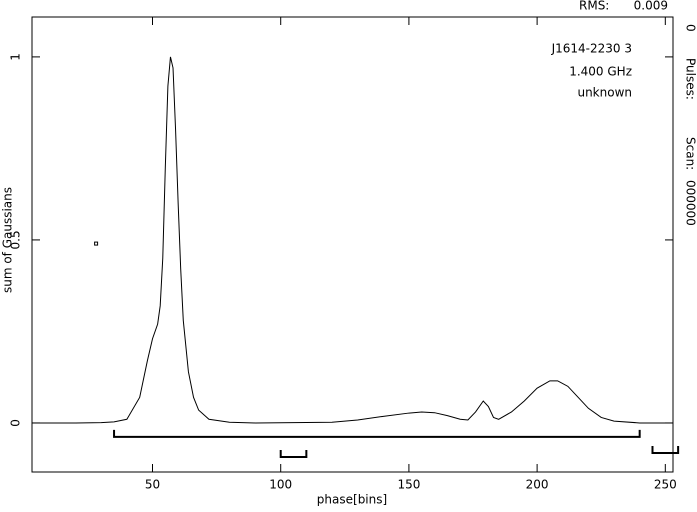 This screenshot has height=512, width=697. I want to click on x-tick-label: 50, so click(152, 485).